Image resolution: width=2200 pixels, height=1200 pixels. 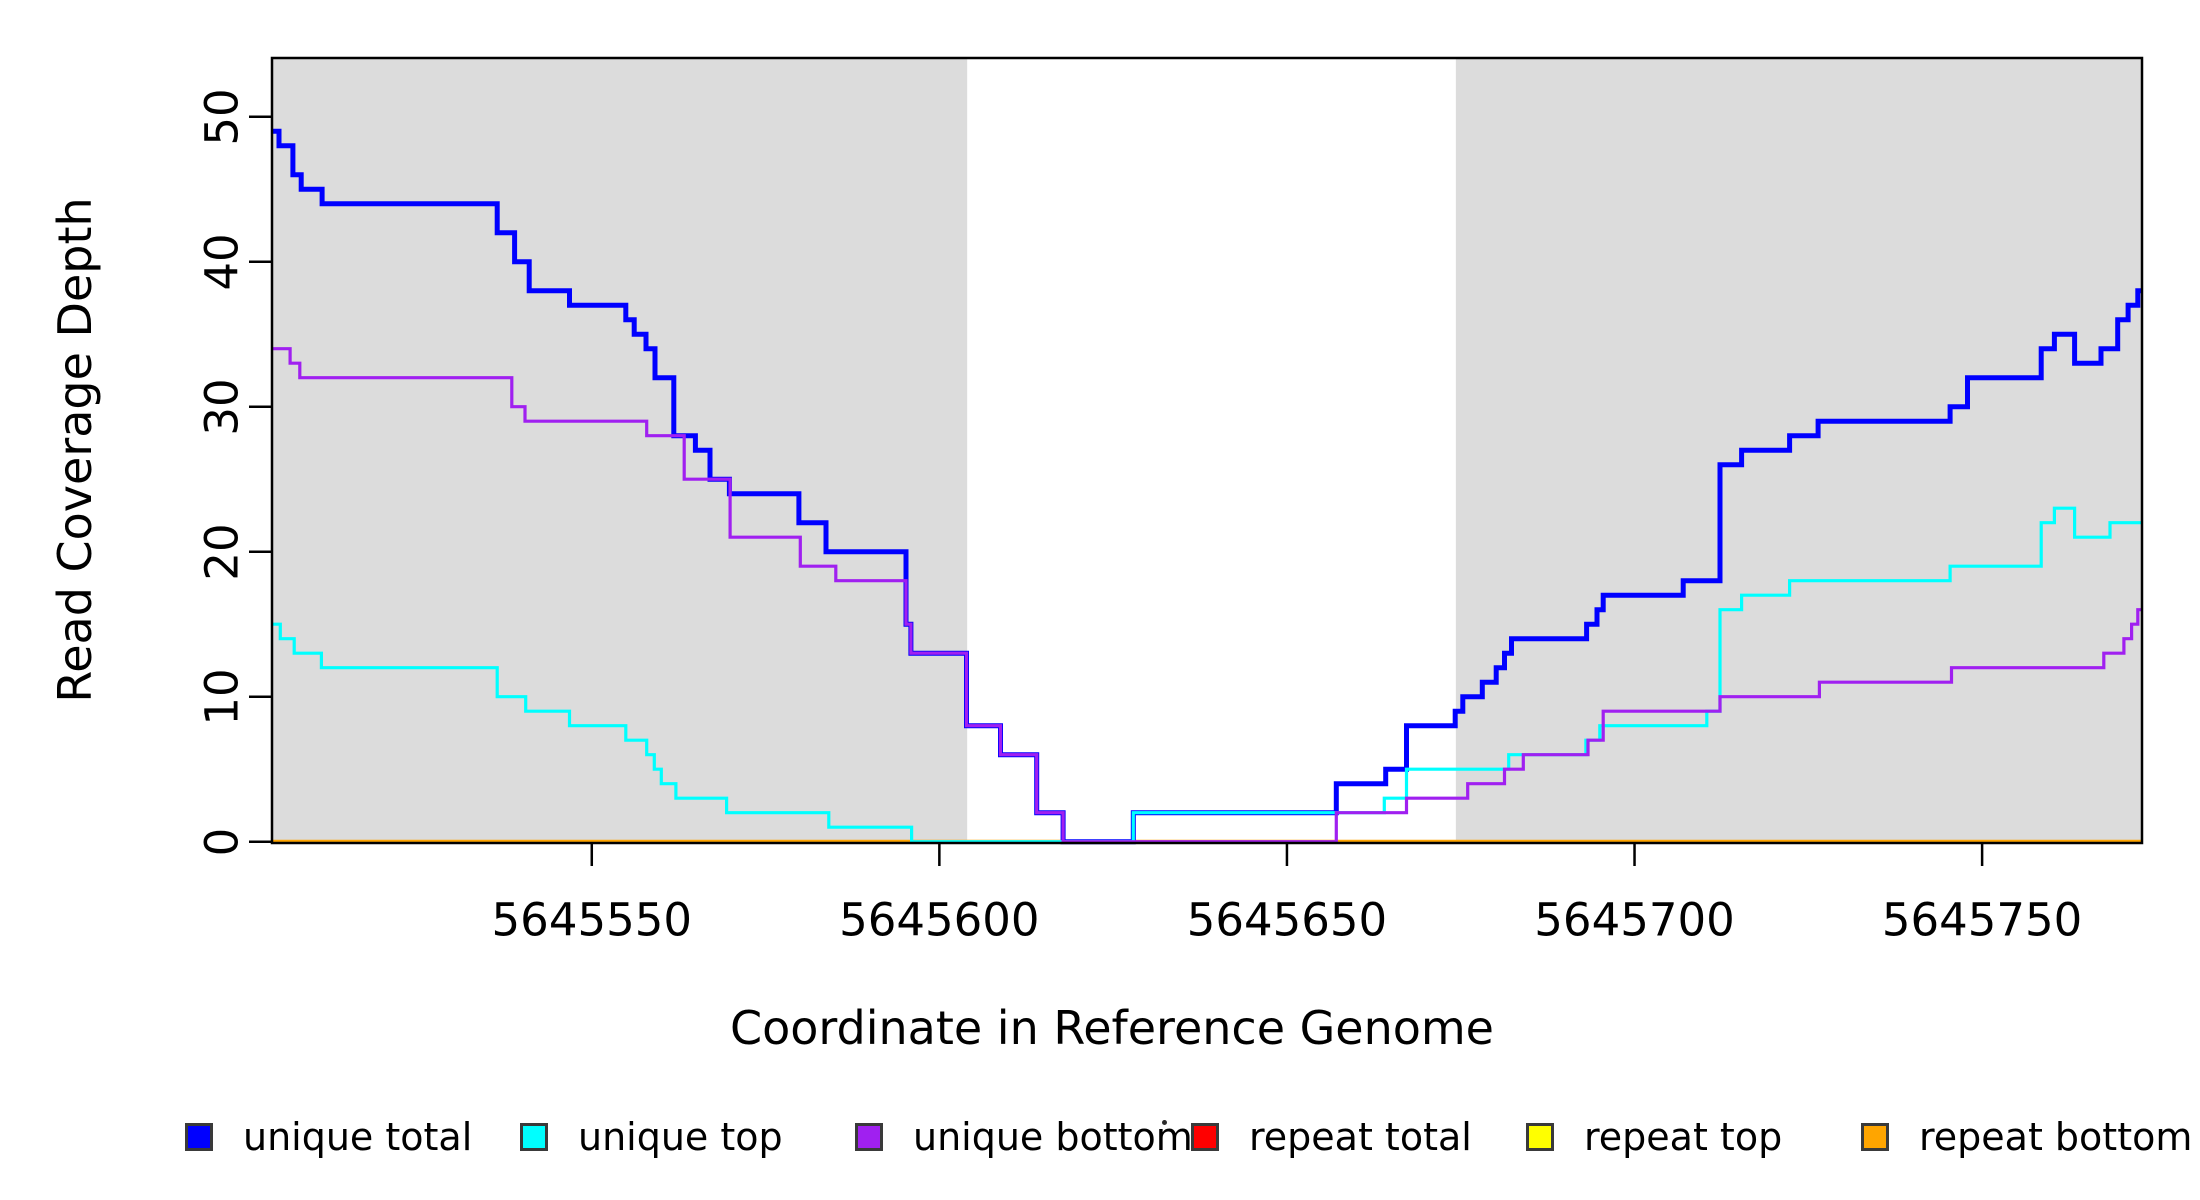 I want to click on stray-dot-artifact, so click(x=1164, y=1122).